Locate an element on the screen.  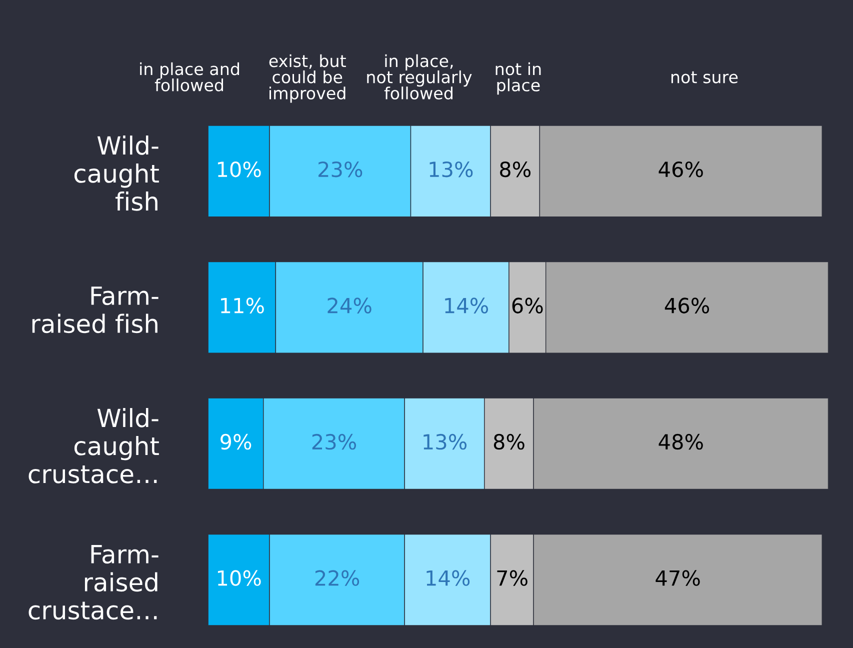
text: in place and followed is located at coordinates (190, 77).